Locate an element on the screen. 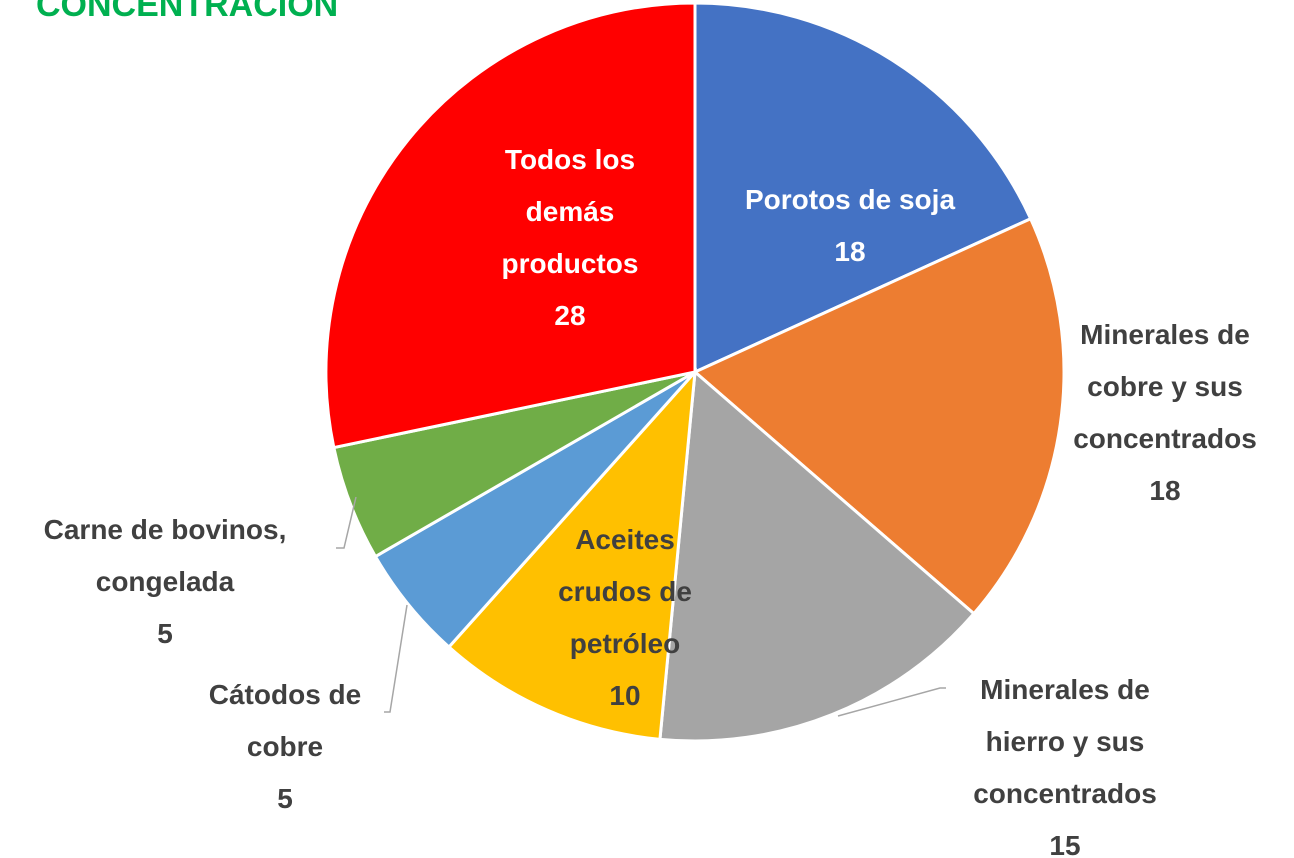 The image size is (1294, 858). label-value: 15 is located at coordinates (1065, 844).